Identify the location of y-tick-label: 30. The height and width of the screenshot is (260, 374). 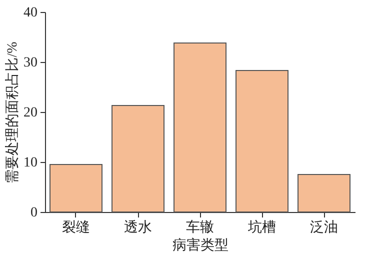
(31, 63).